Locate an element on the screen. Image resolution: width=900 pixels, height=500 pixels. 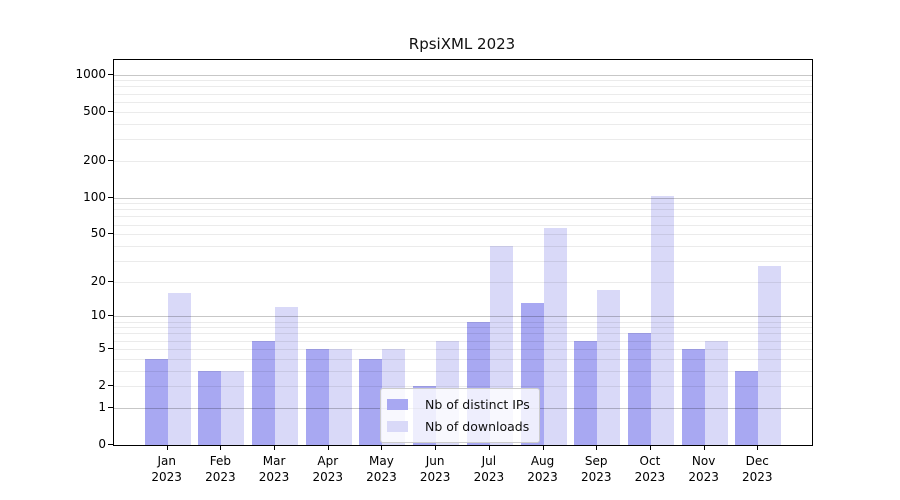
bar-distinct-ips-mar is located at coordinates (264, 392).